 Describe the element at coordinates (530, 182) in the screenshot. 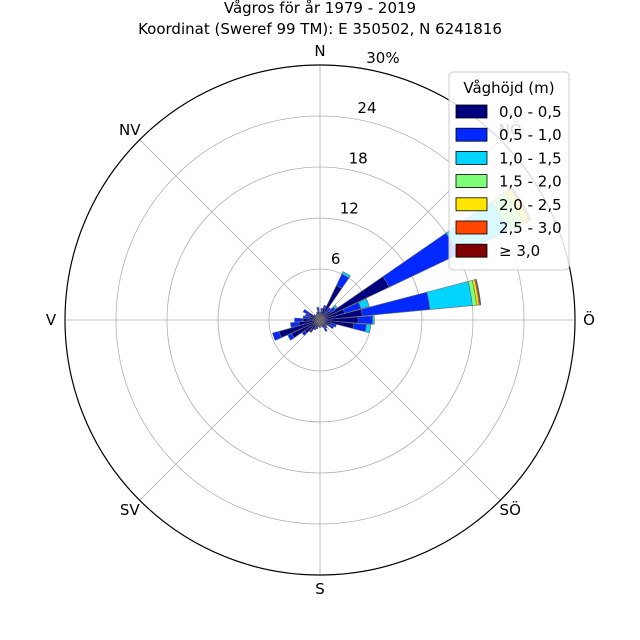

I see `legend-label: 1,5 - 2,0` at that location.